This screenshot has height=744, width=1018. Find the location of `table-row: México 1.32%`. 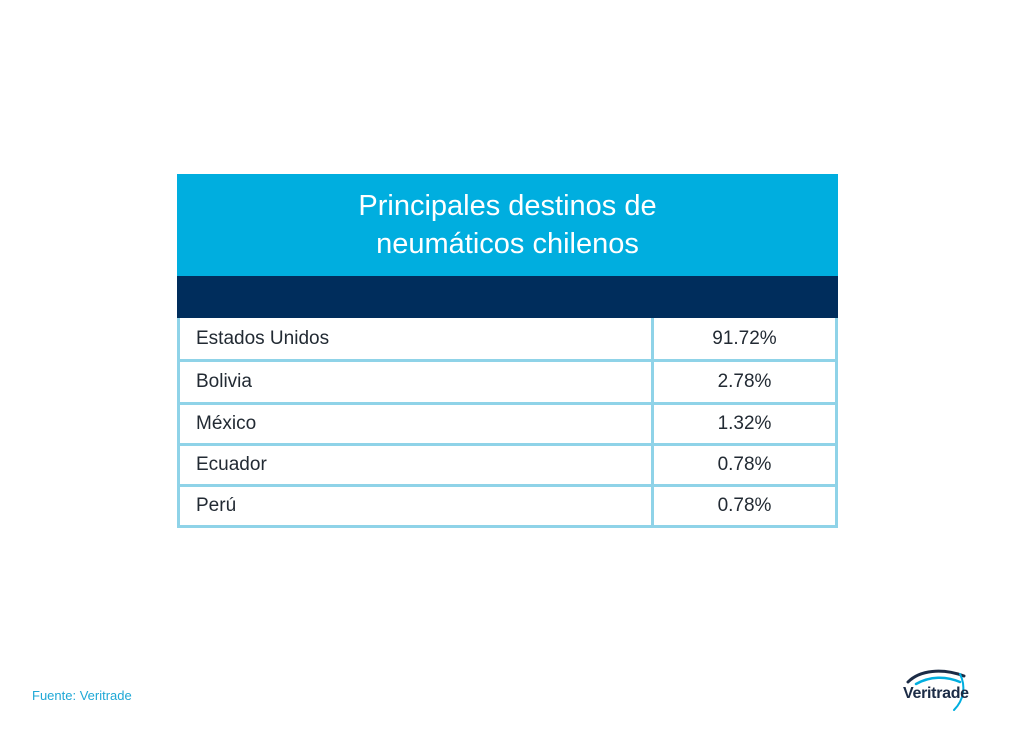

table-row: México 1.32% is located at coordinates (507, 425).